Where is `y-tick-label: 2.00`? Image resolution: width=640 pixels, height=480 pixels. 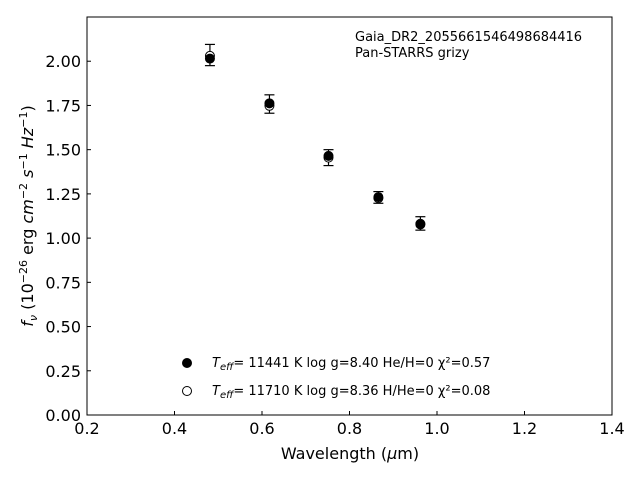 y-tick-label: 2.00 is located at coordinates (63, 61).